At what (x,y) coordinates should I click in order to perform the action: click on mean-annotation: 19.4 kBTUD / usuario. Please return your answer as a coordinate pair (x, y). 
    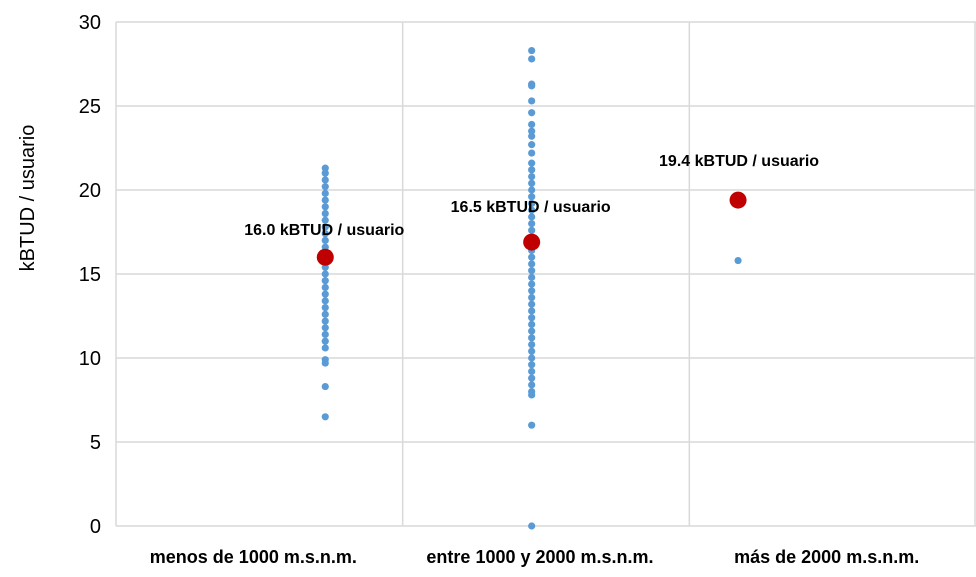
    Looking at the image, I should click on (739, 161).